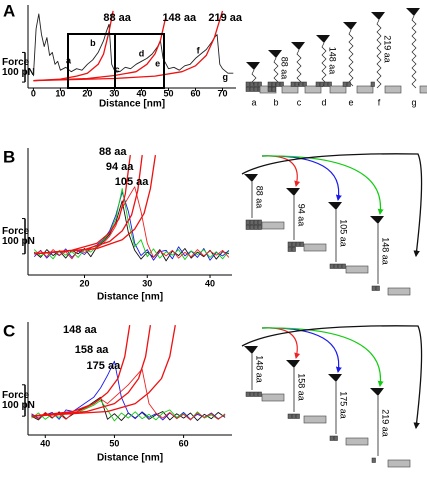  I want to click on panel-label: C, so click(9, 330).